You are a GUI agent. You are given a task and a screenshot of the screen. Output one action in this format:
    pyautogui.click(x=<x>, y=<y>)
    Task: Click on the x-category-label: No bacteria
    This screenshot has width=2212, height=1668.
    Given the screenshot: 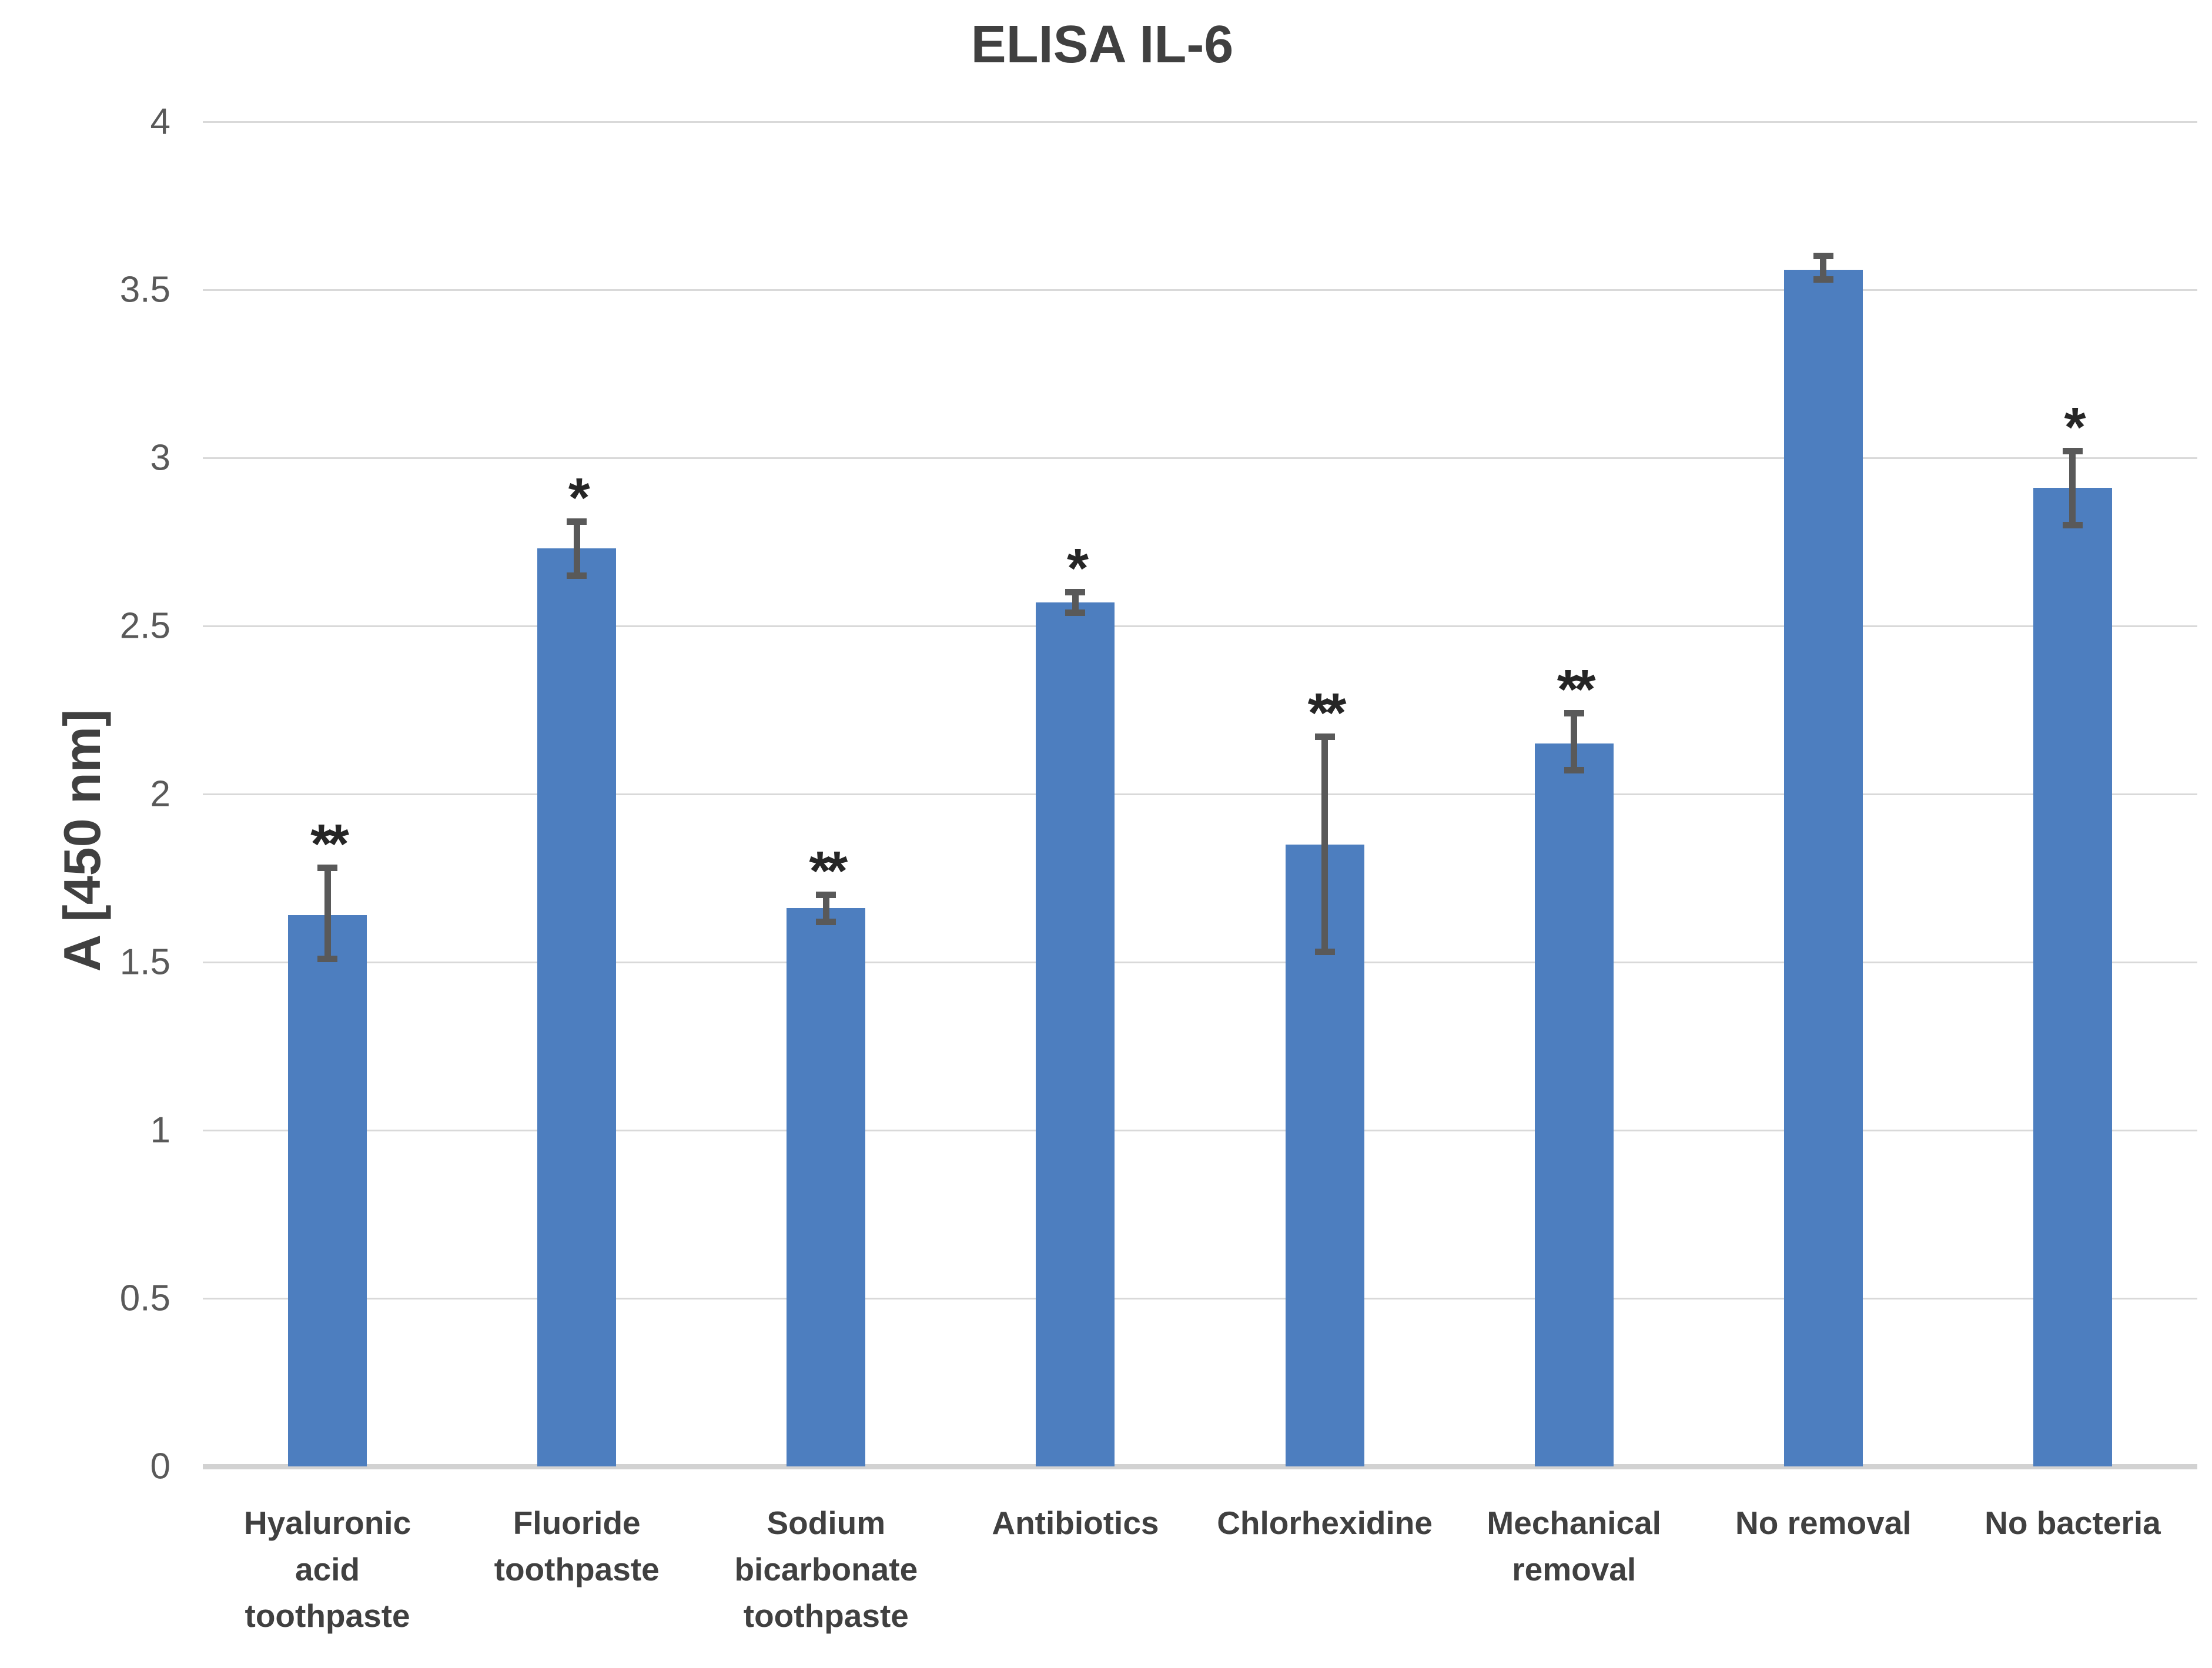 What is the action you would take?
    pyautogui.click(x=2073, y=1523)
    